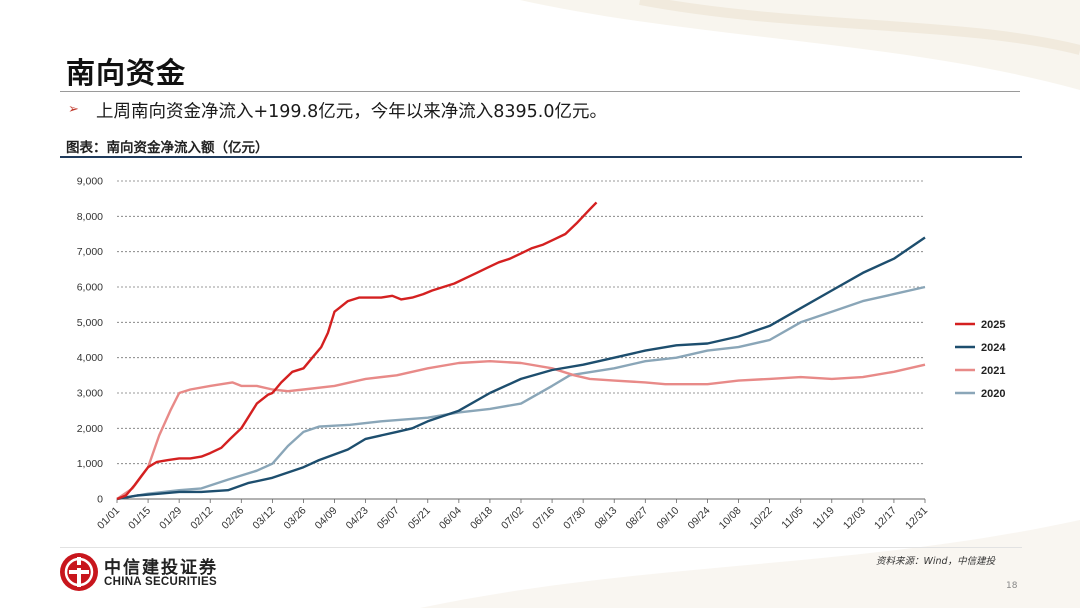 This screenshot has width=1080, height=608. Describe the element at coordinates (90, 288) in the screenshot. I see `y-tick-label: 6,000` at that location.